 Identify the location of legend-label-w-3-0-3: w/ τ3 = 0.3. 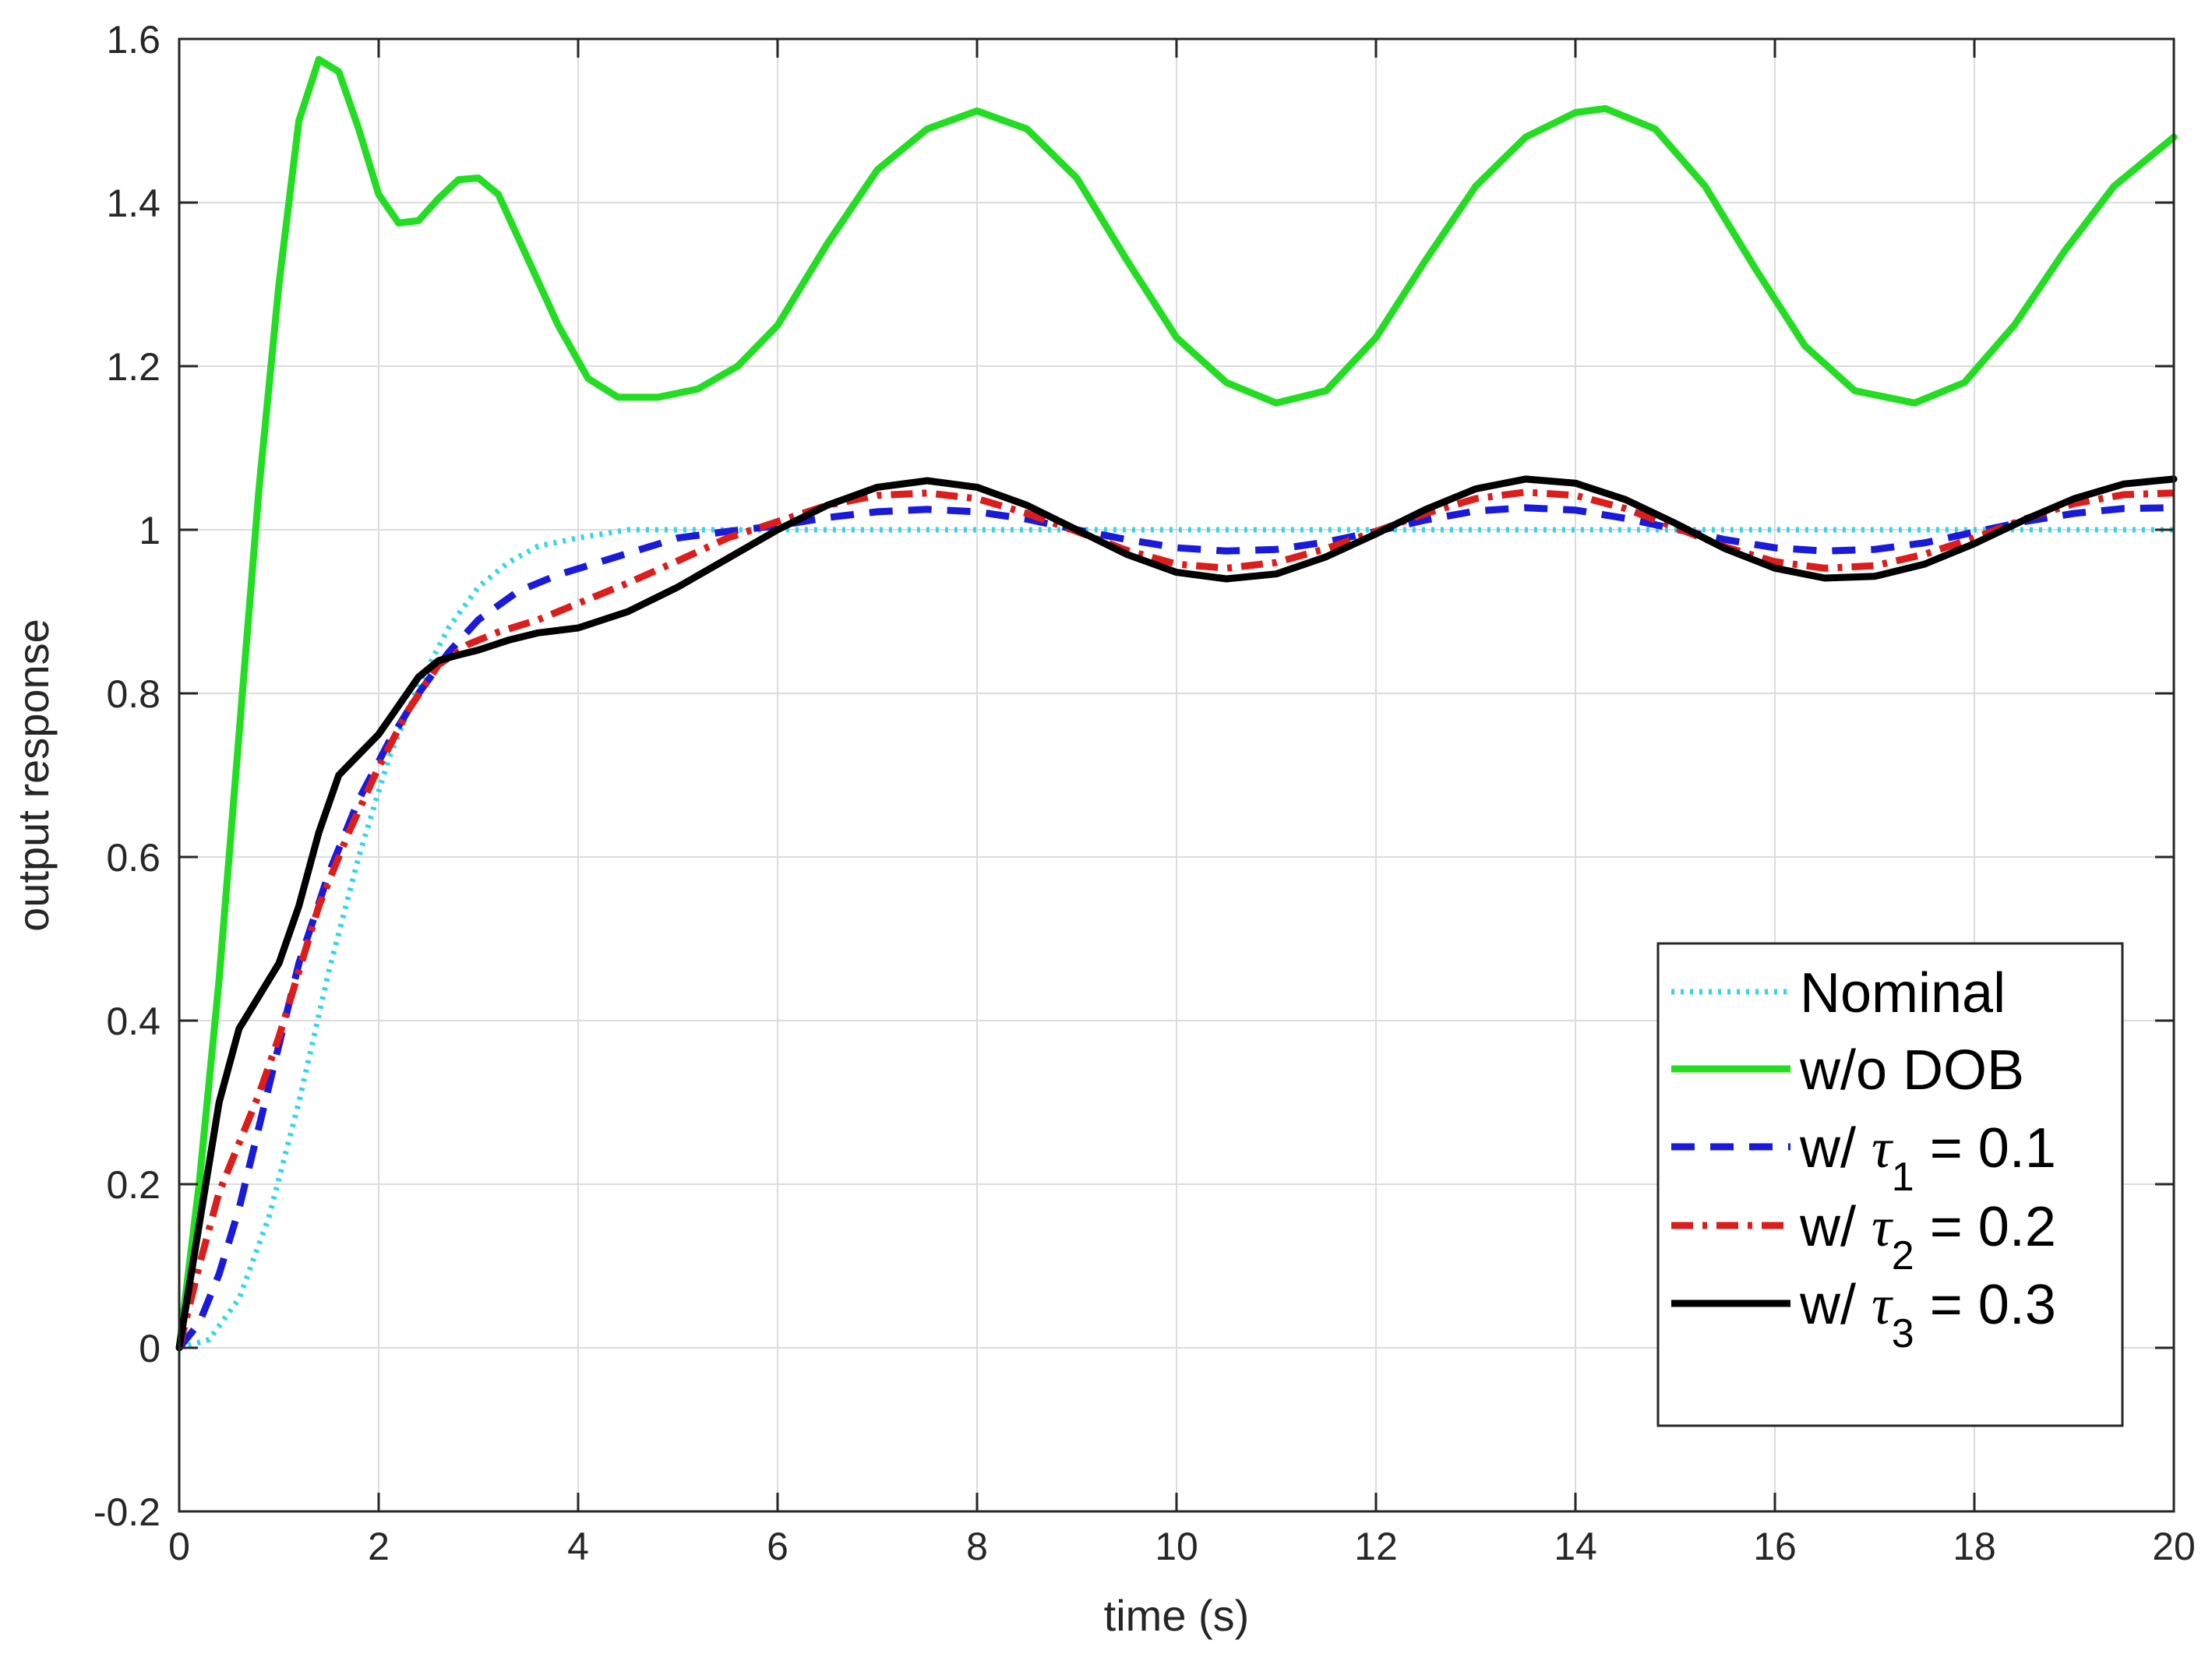
(1927, 1315).